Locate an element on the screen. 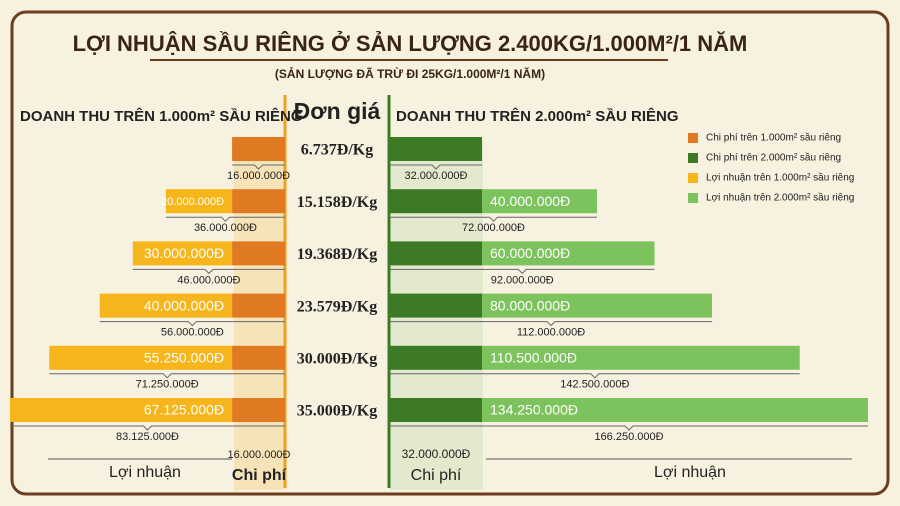 Image resolution: width=900 pixels, height=506 pixels. value-label: 67.125.000Đ is located at coordinates (184, 410).